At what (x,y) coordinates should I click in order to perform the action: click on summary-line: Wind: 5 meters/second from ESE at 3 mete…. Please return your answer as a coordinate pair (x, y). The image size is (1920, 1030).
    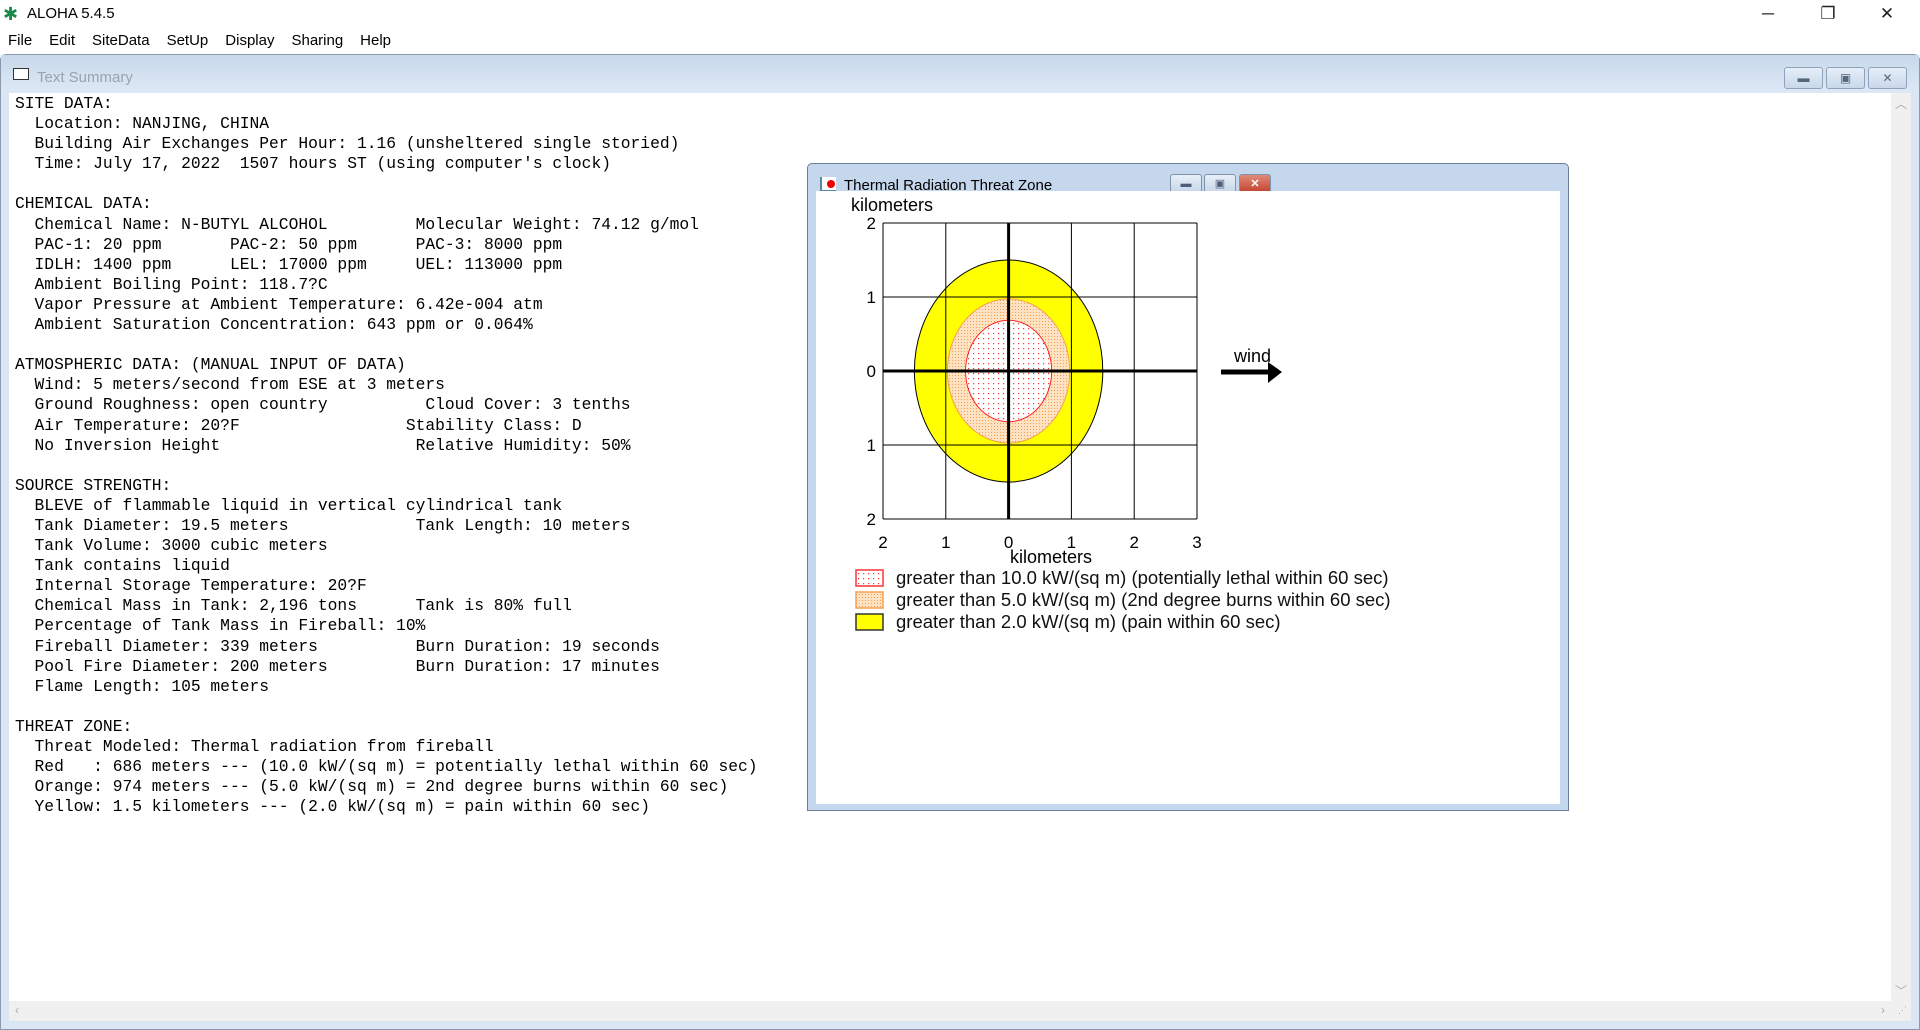
    Looking at the image, I should click on (230, 385).